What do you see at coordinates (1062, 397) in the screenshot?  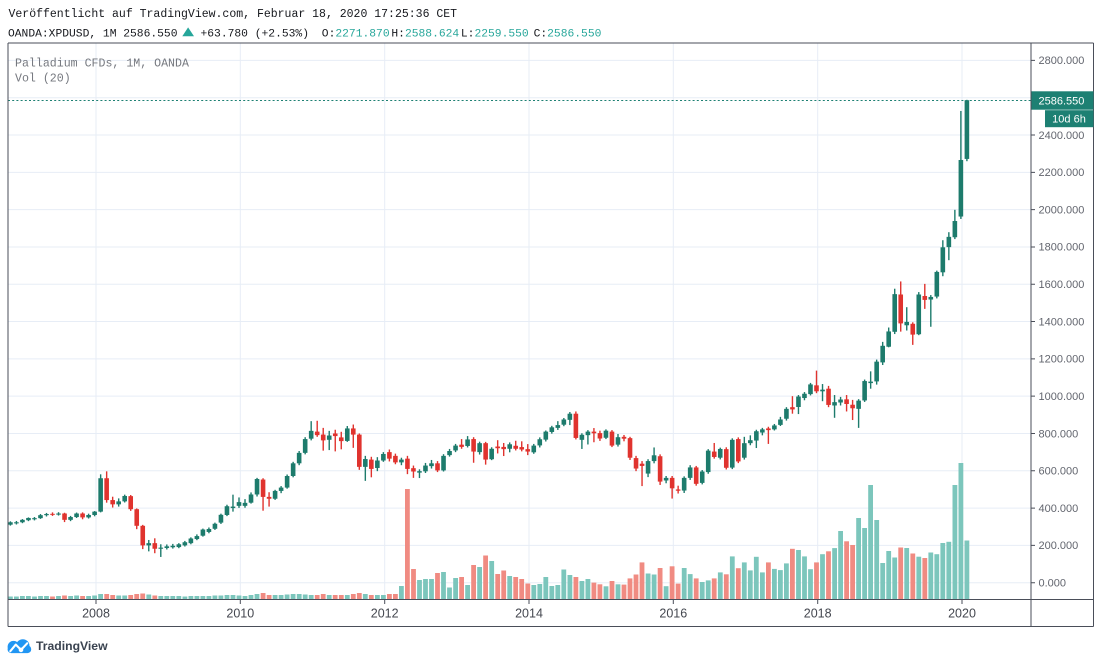 I see `svg-text: 1000.000` at bounding box center [1062, 397].